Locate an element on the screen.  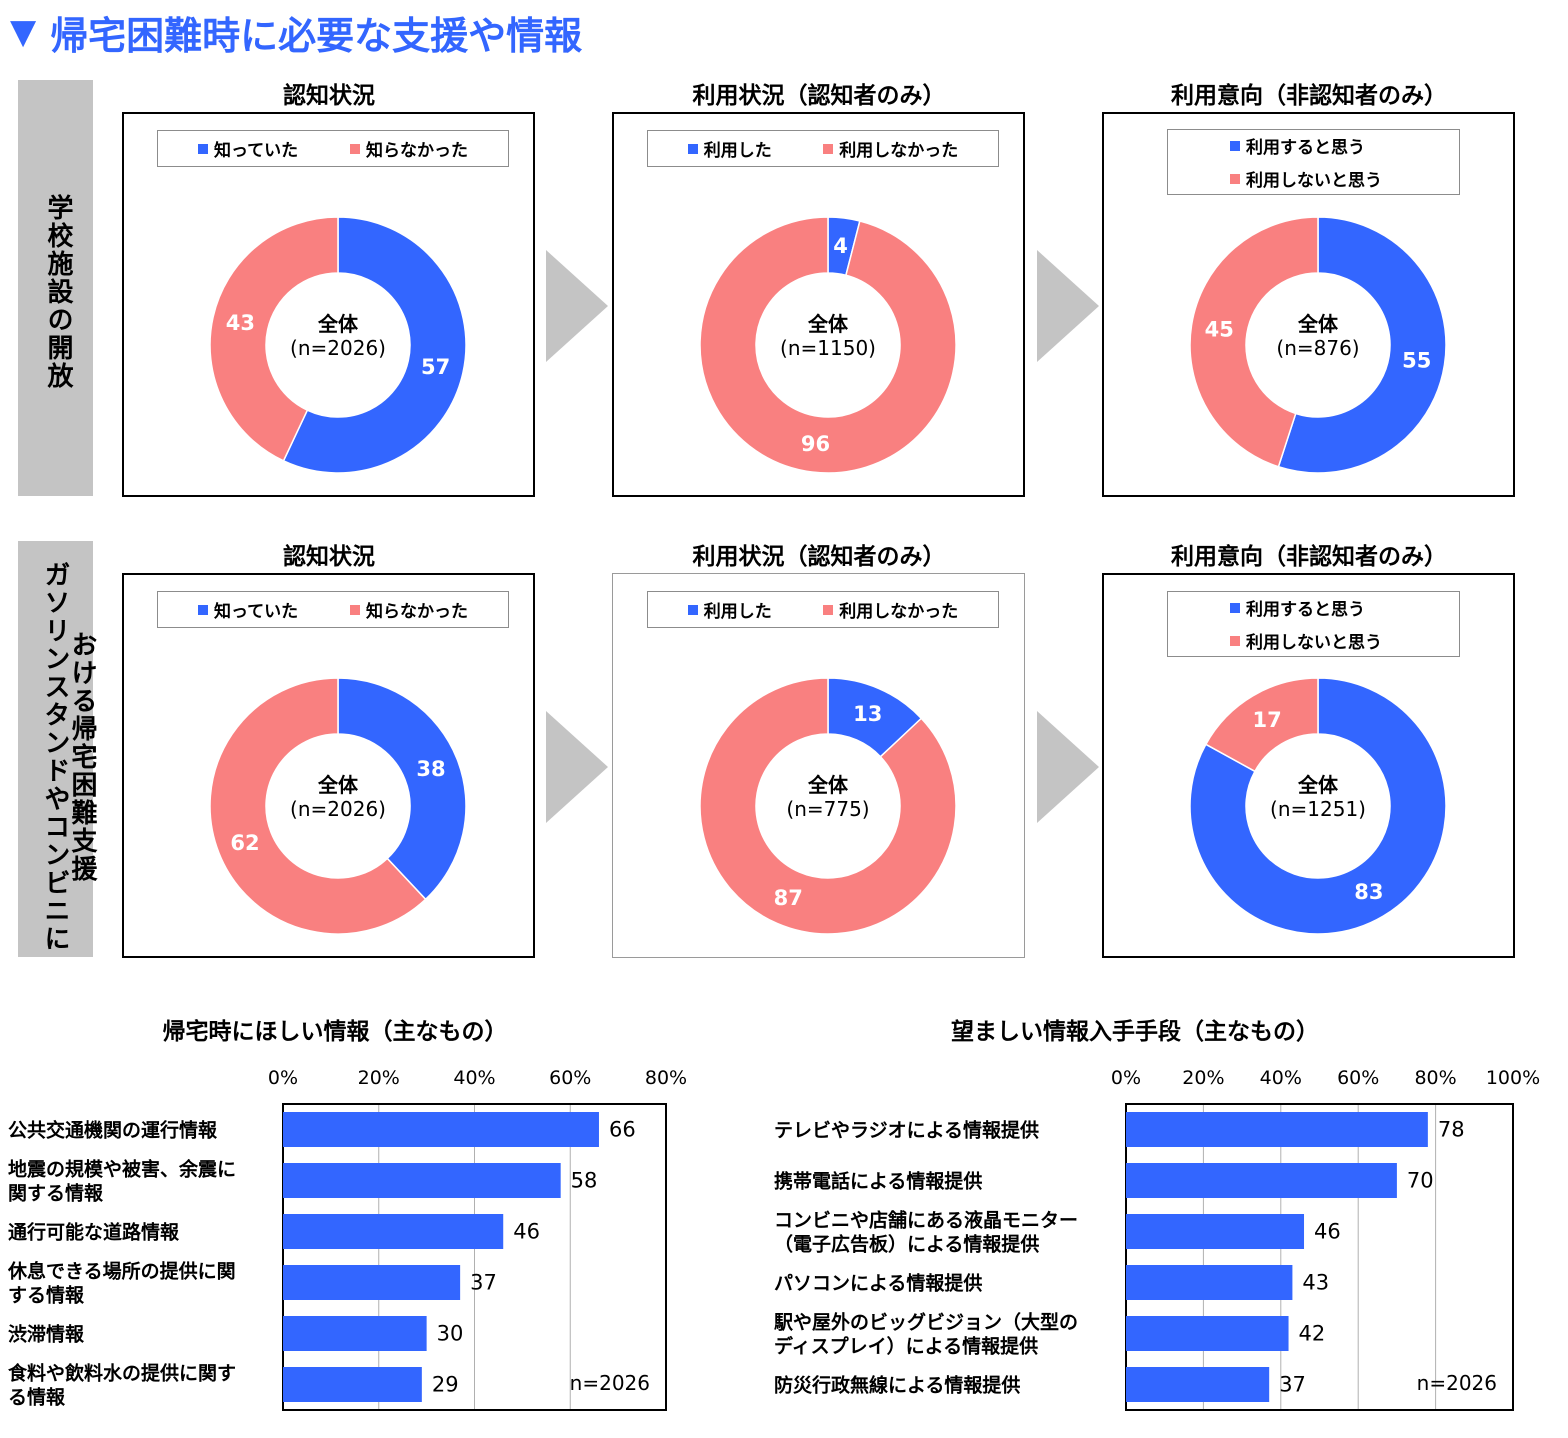
donut-n-label: (n=2026) is located at coordinates (338, 809).